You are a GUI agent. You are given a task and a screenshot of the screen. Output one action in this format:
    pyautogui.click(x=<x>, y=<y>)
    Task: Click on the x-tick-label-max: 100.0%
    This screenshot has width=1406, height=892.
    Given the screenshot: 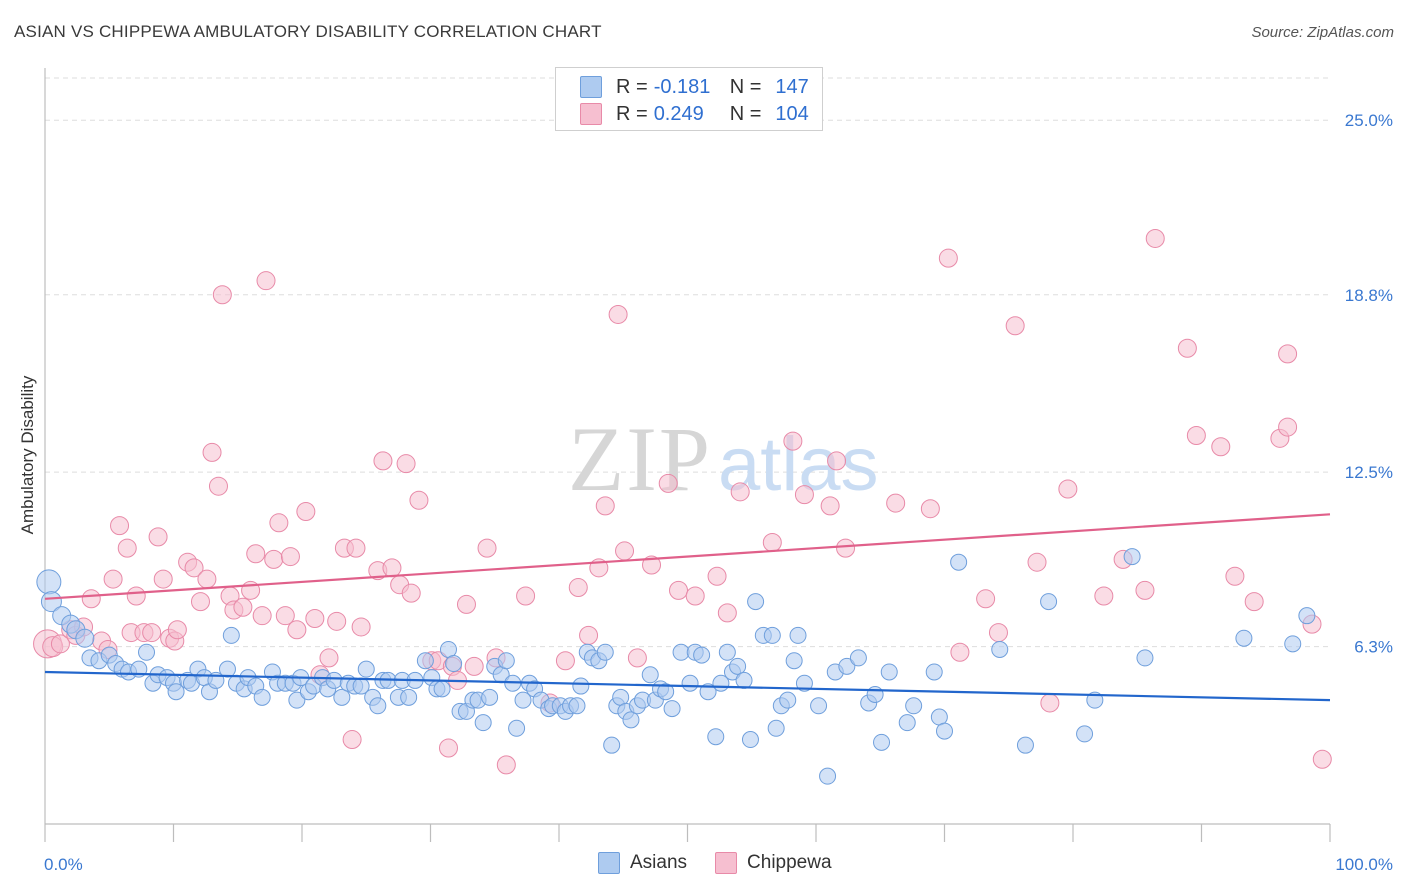 What is the action you would take?
    pyautogui.click(x=1364, y=864)
    